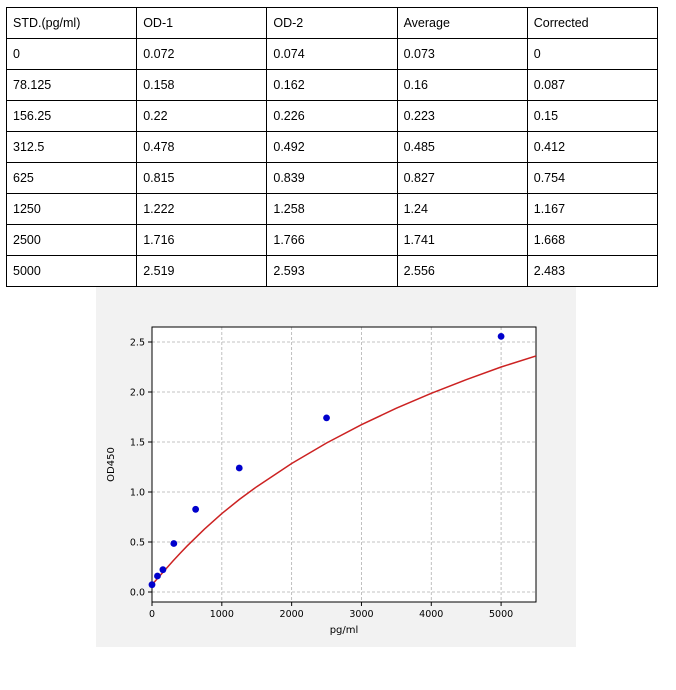 Image resolution: width=676 pixels, height=690 pixels. I want to click on table-cell: 0.485, so click(462, 147).